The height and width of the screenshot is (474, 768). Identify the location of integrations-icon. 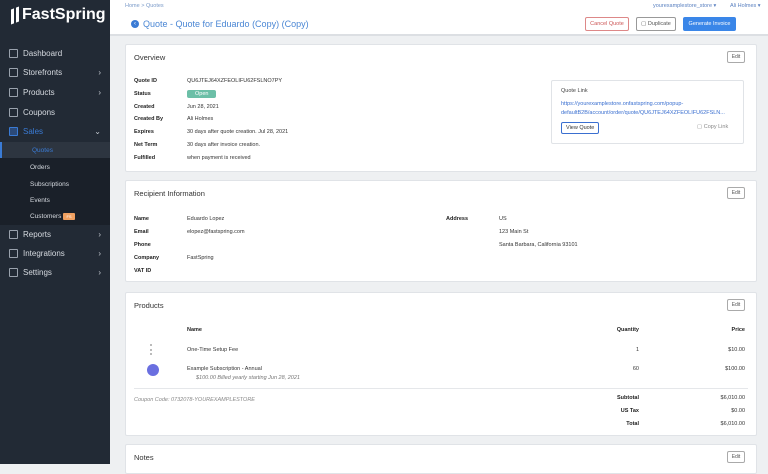
(13, 253).